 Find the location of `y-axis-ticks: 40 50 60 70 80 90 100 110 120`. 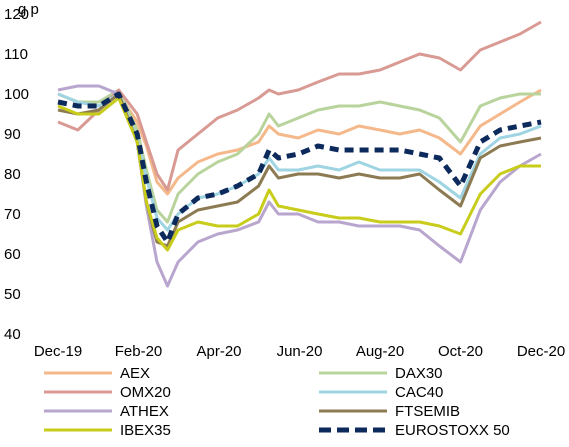

y-axis-ticks: 40 50 60 70 80 90 100 110 120 is located at coordinates (16, 174).